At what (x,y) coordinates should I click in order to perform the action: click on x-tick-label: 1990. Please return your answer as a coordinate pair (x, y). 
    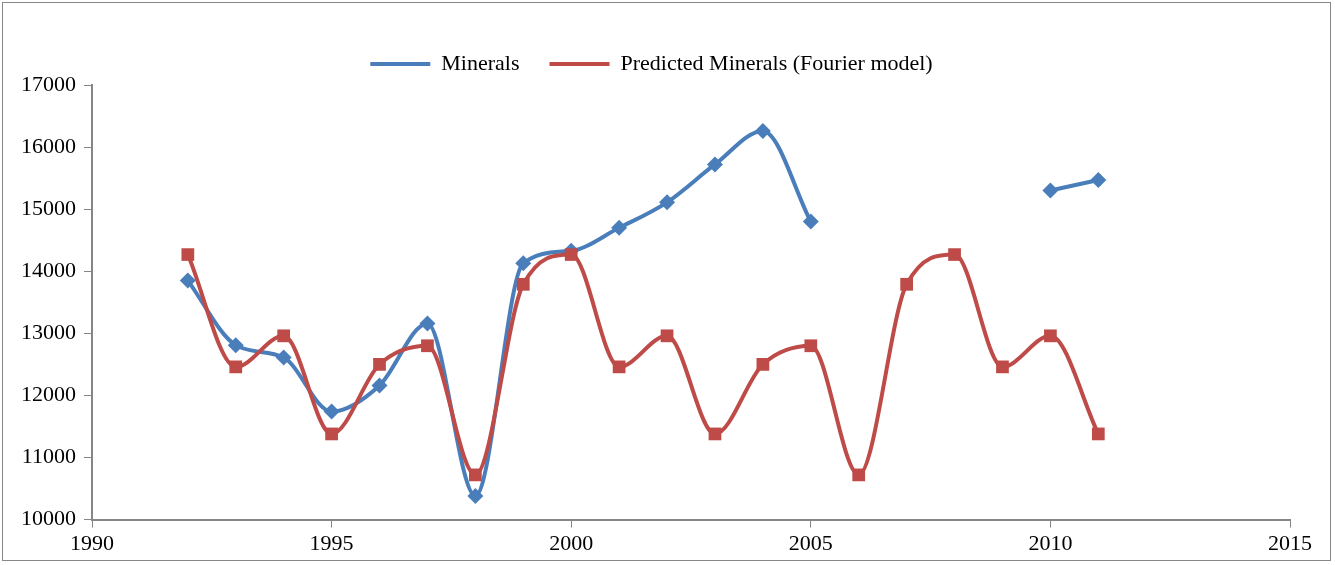
    Looking at the image, I should click on (92, 542).